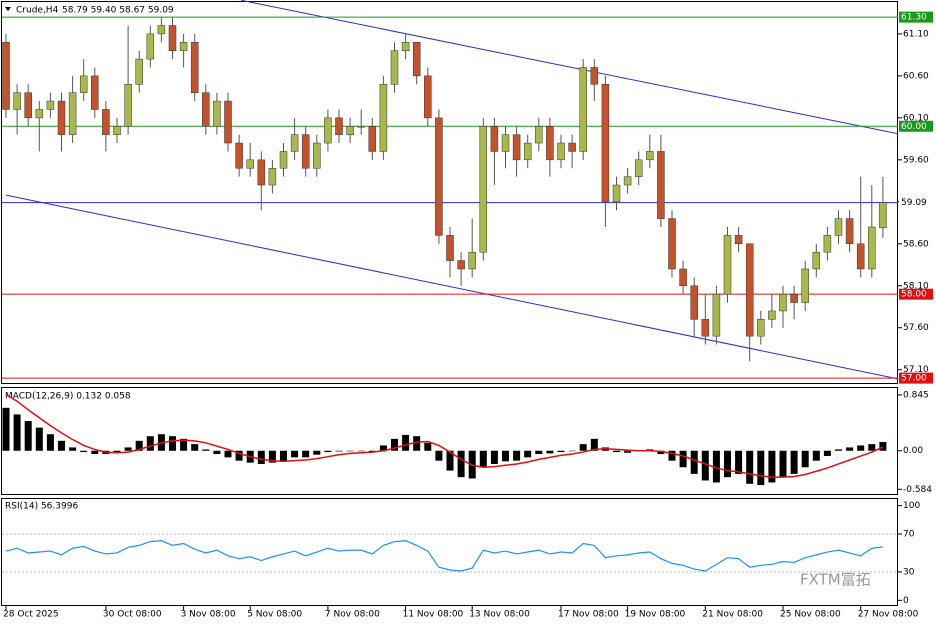  I want to click on level-tag-label: 60.00, so click(914, 127).